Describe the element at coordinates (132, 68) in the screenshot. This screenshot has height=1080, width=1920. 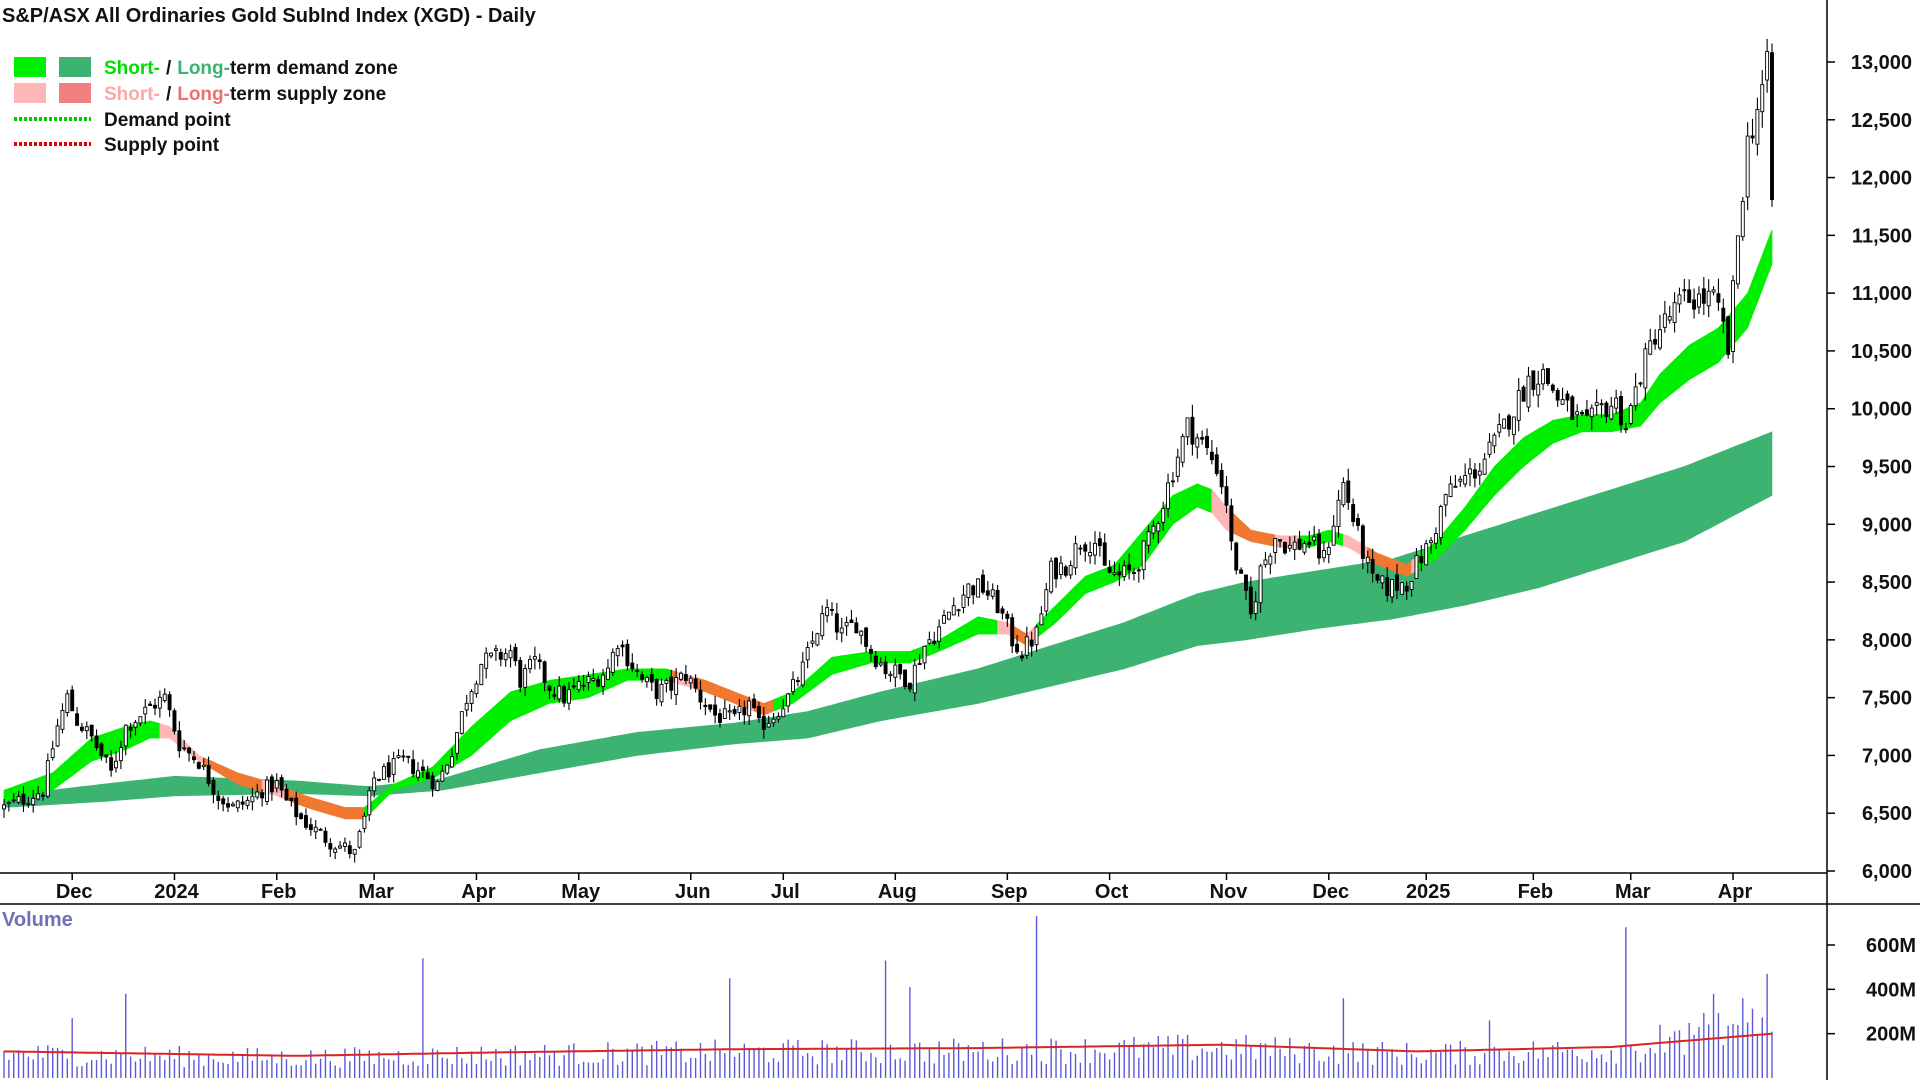
I see `legend-demand-short: Short-` at that location.